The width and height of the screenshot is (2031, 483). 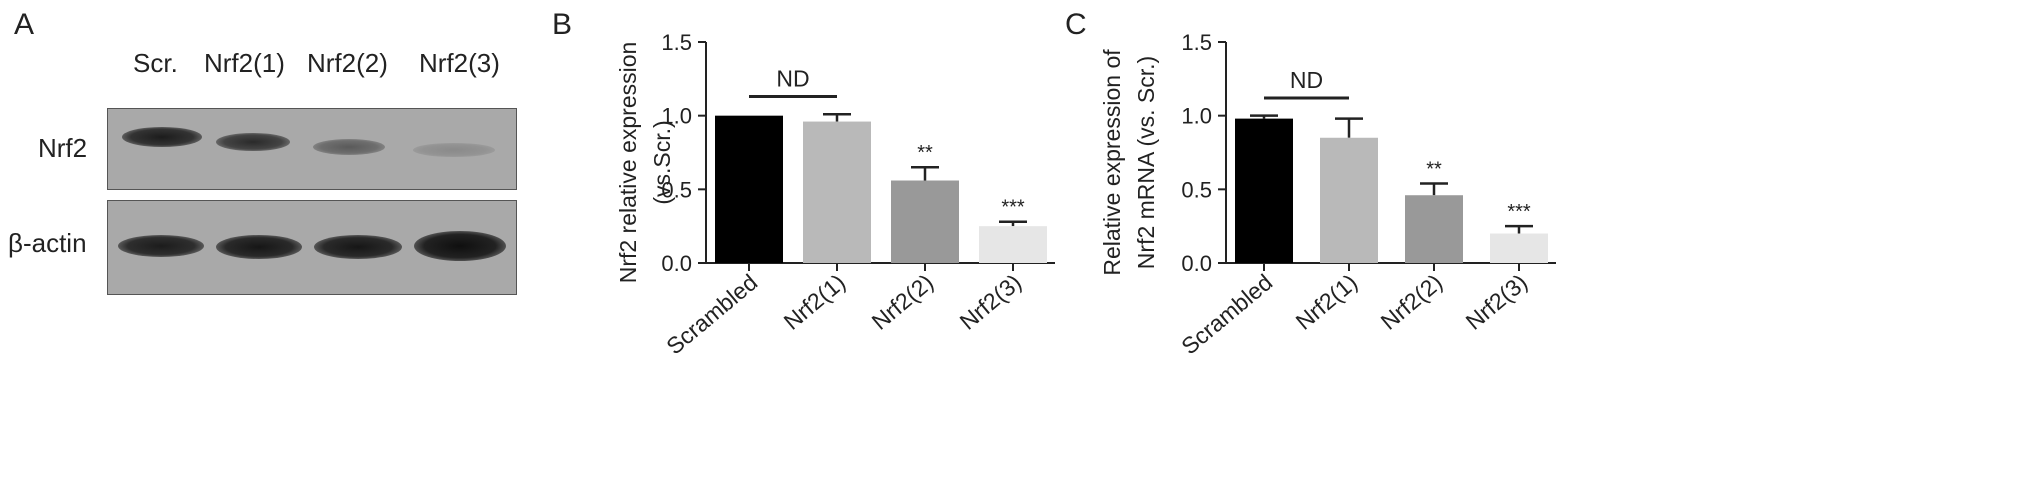 I want to click on panel-label-a: A, so click(x=24, y=24).